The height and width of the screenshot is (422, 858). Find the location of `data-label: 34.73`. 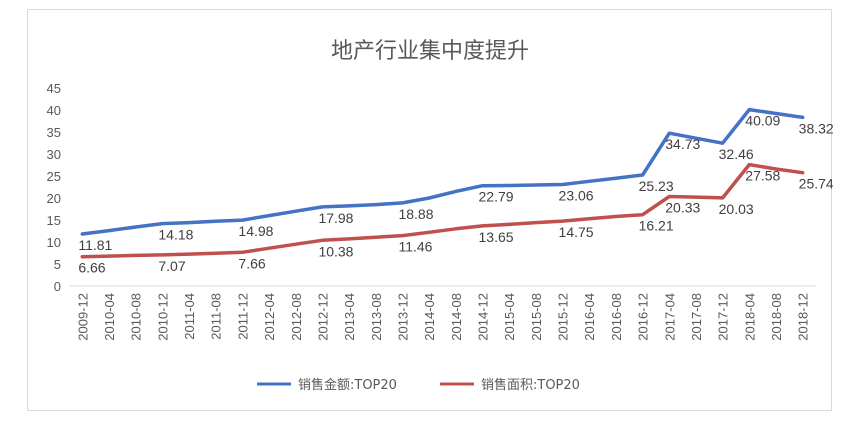

data-label: 34.73 is located at coordinates (682, 144).